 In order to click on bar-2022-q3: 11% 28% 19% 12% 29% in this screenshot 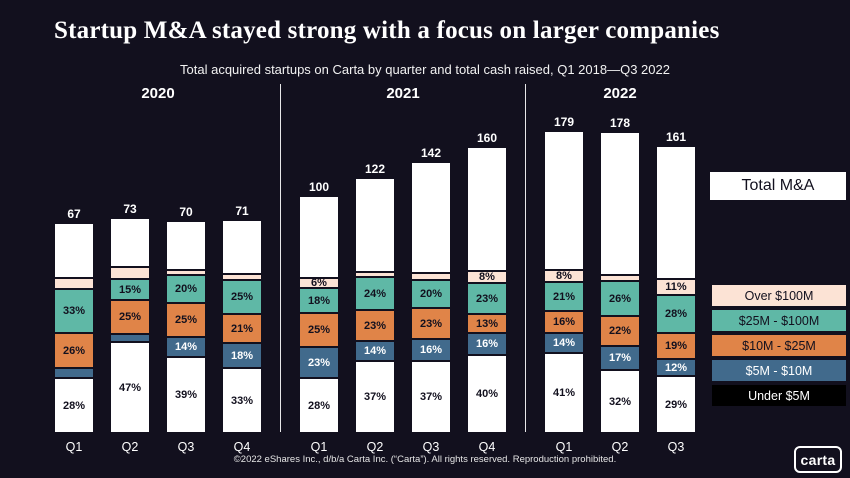, I will do `click(676, 289)`.